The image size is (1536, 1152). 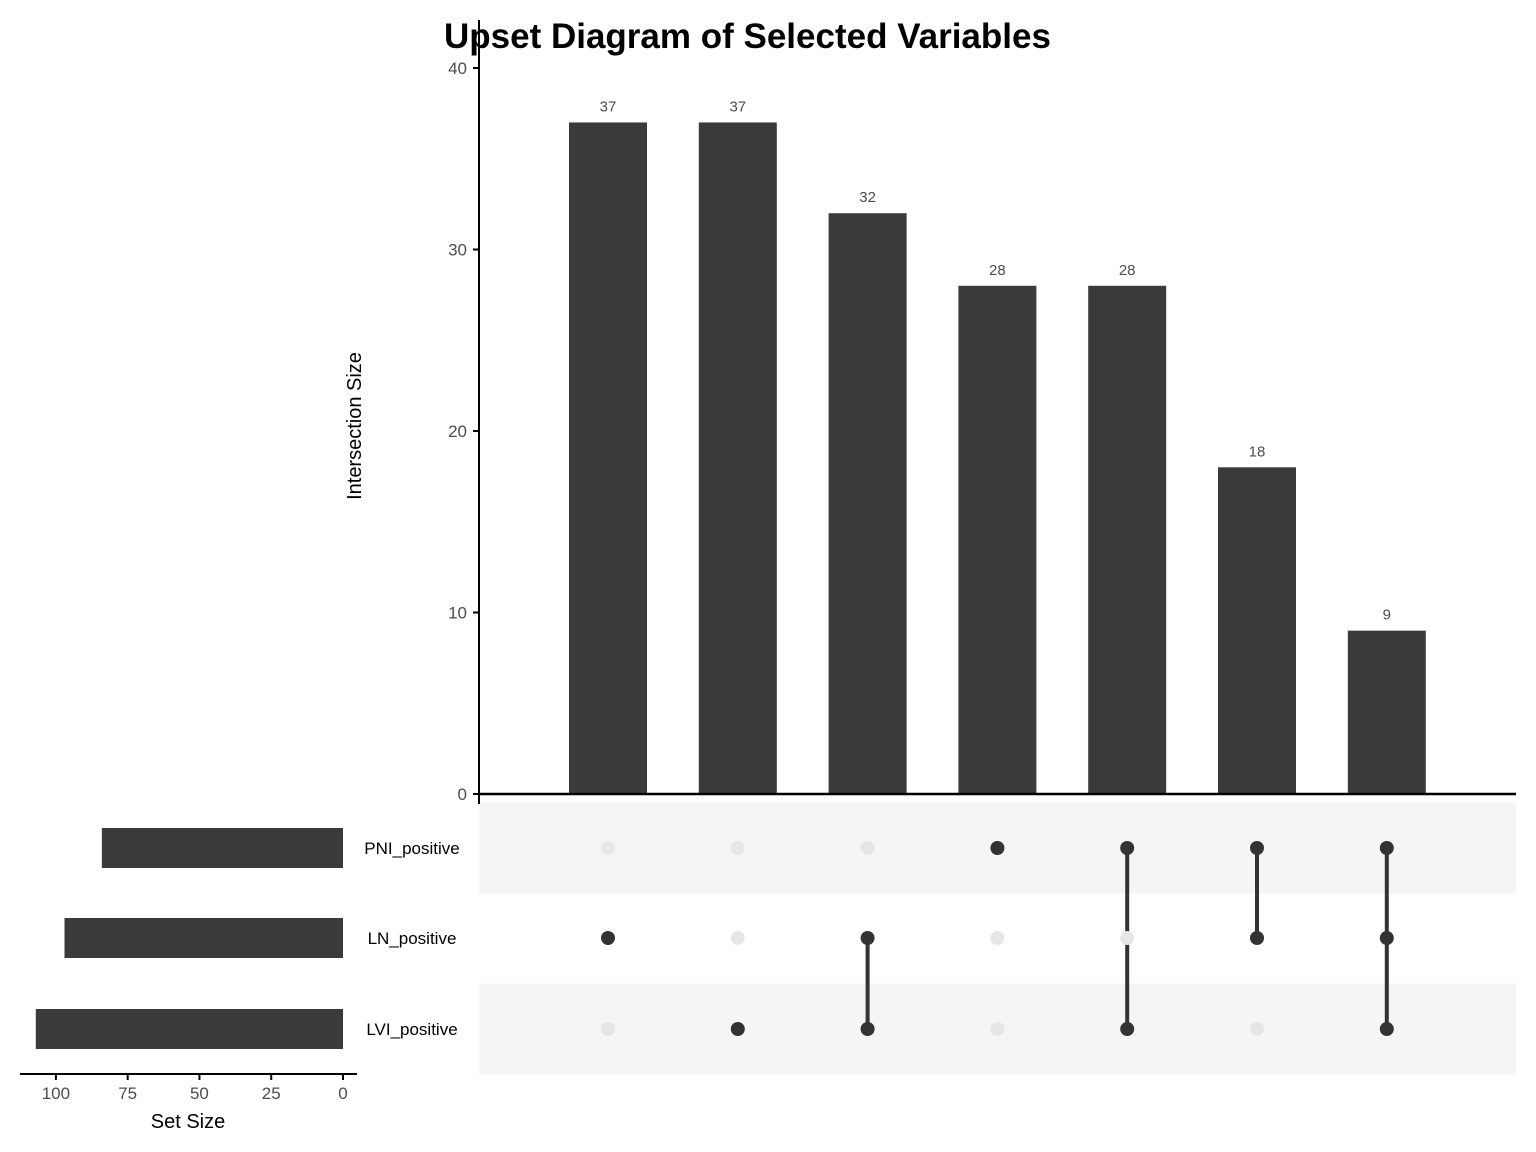 What do you see at coordinates (127, 1093) in the screenshot?
I see `set-size-tick-label: 75` at bounding box center [127, 1093].